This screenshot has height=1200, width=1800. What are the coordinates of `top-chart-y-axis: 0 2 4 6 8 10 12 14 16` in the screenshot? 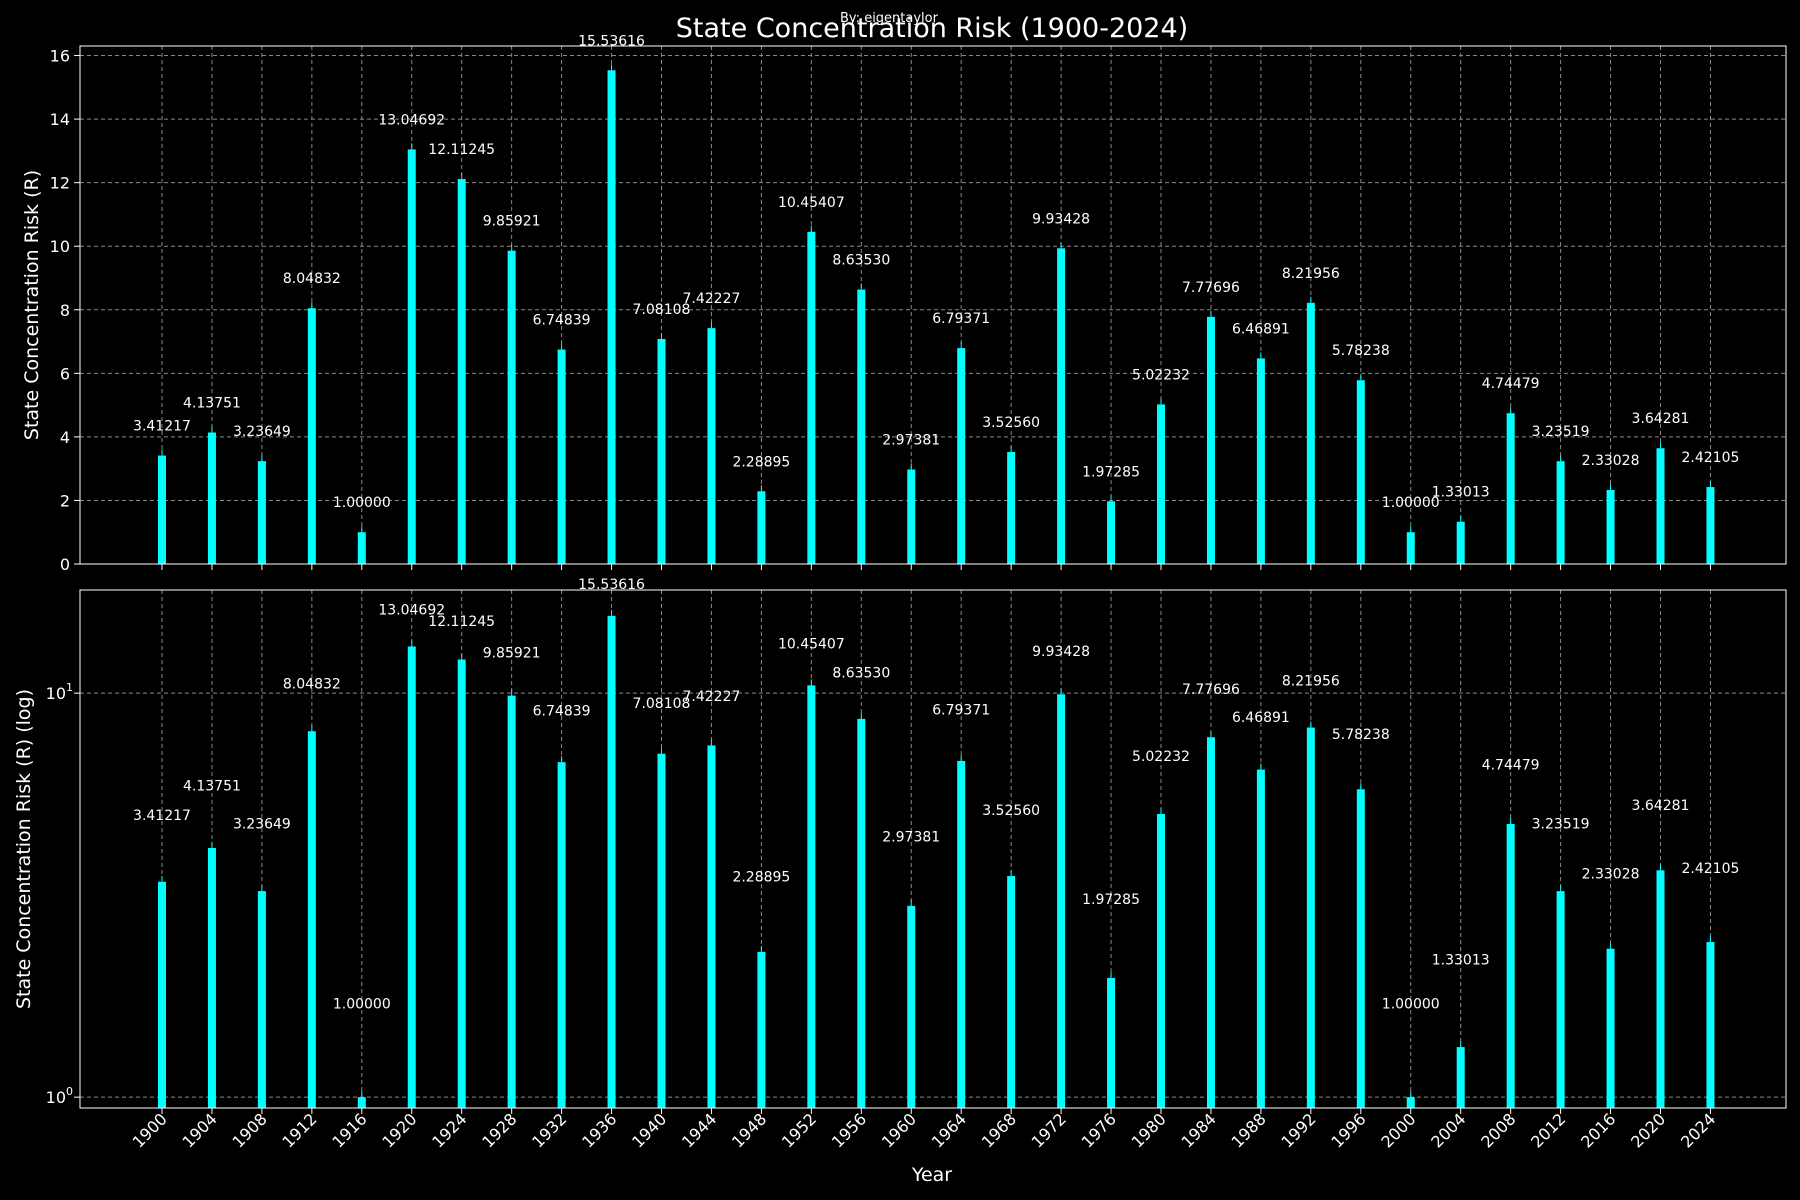 It's located at (65, 310).